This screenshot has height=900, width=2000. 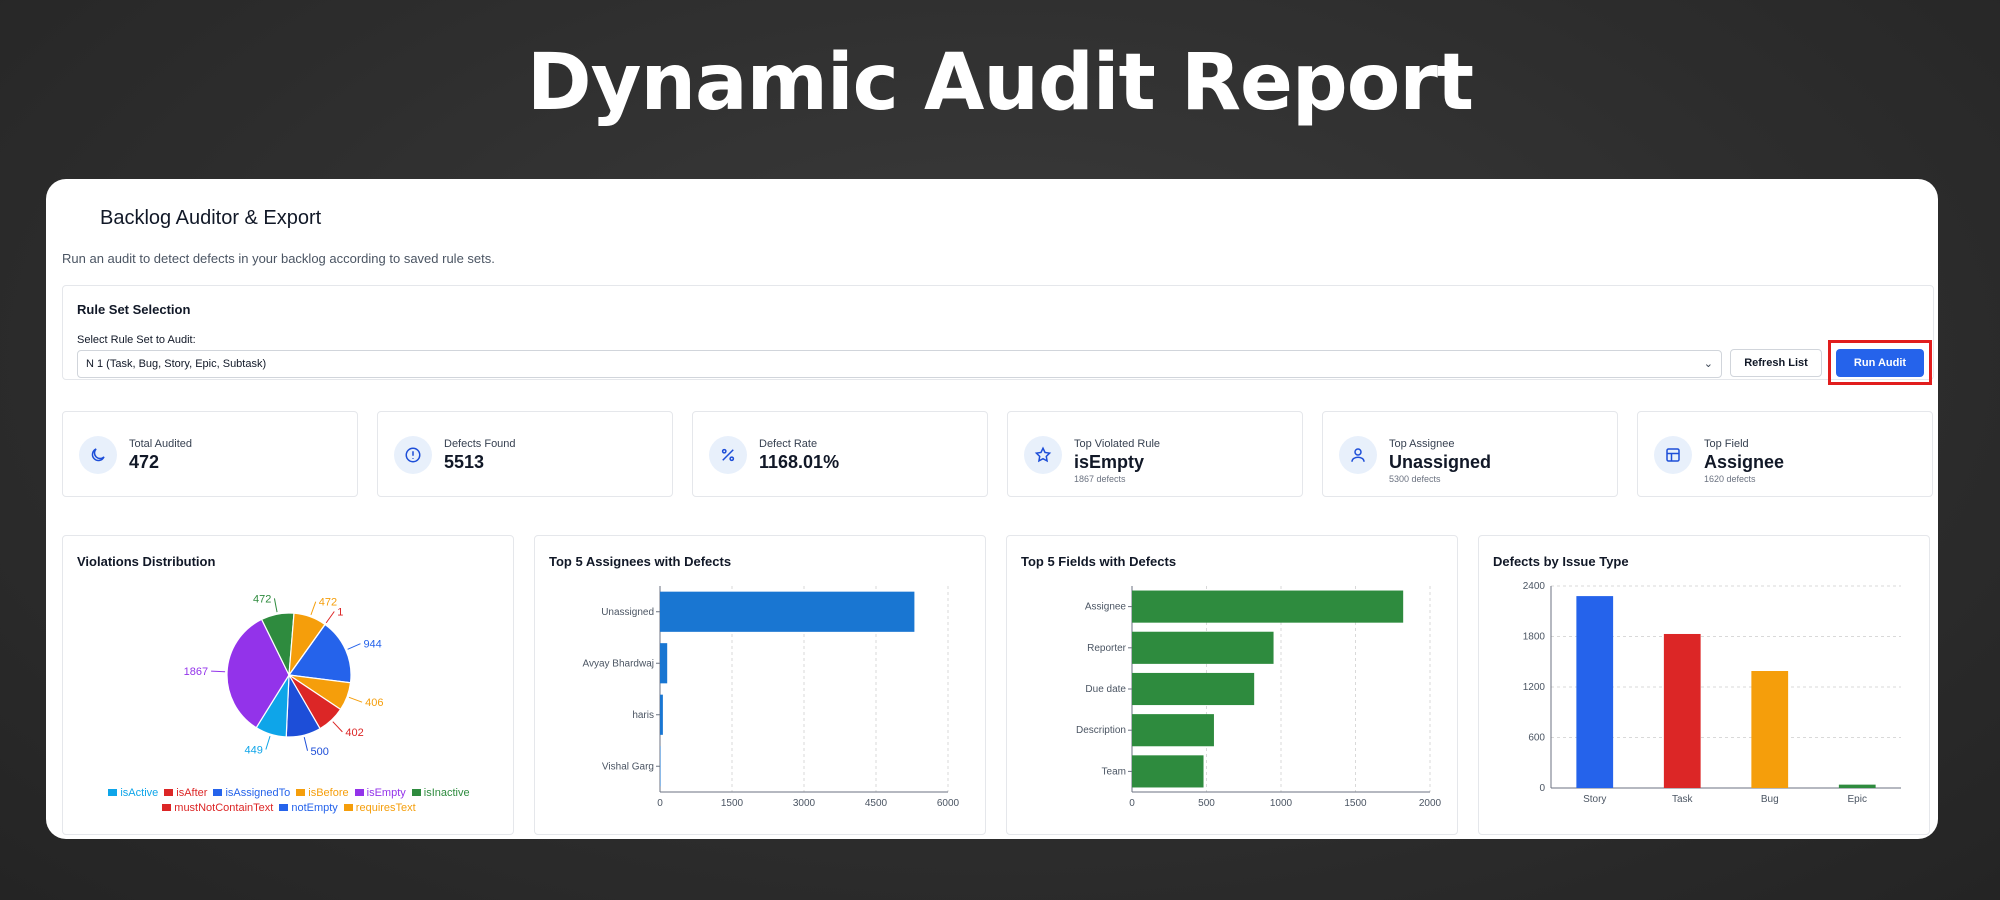 I want to click on legend-item-isInactive: isInactive, so click(x=440, y=793).